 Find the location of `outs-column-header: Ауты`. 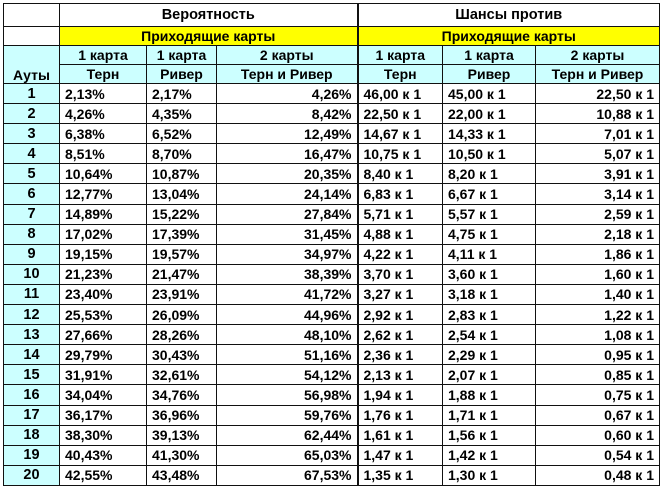

outs-column-header: Ауты is located at coordinates (31, 64).